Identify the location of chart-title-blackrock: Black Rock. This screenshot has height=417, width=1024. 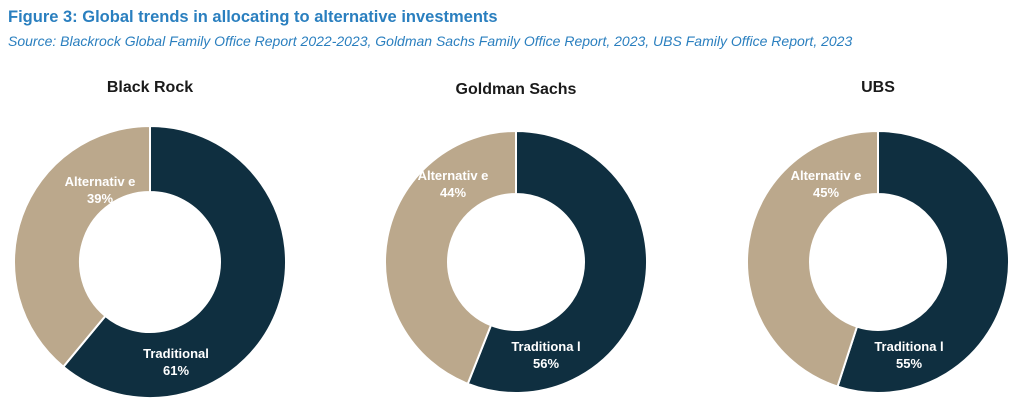
(150, 87).